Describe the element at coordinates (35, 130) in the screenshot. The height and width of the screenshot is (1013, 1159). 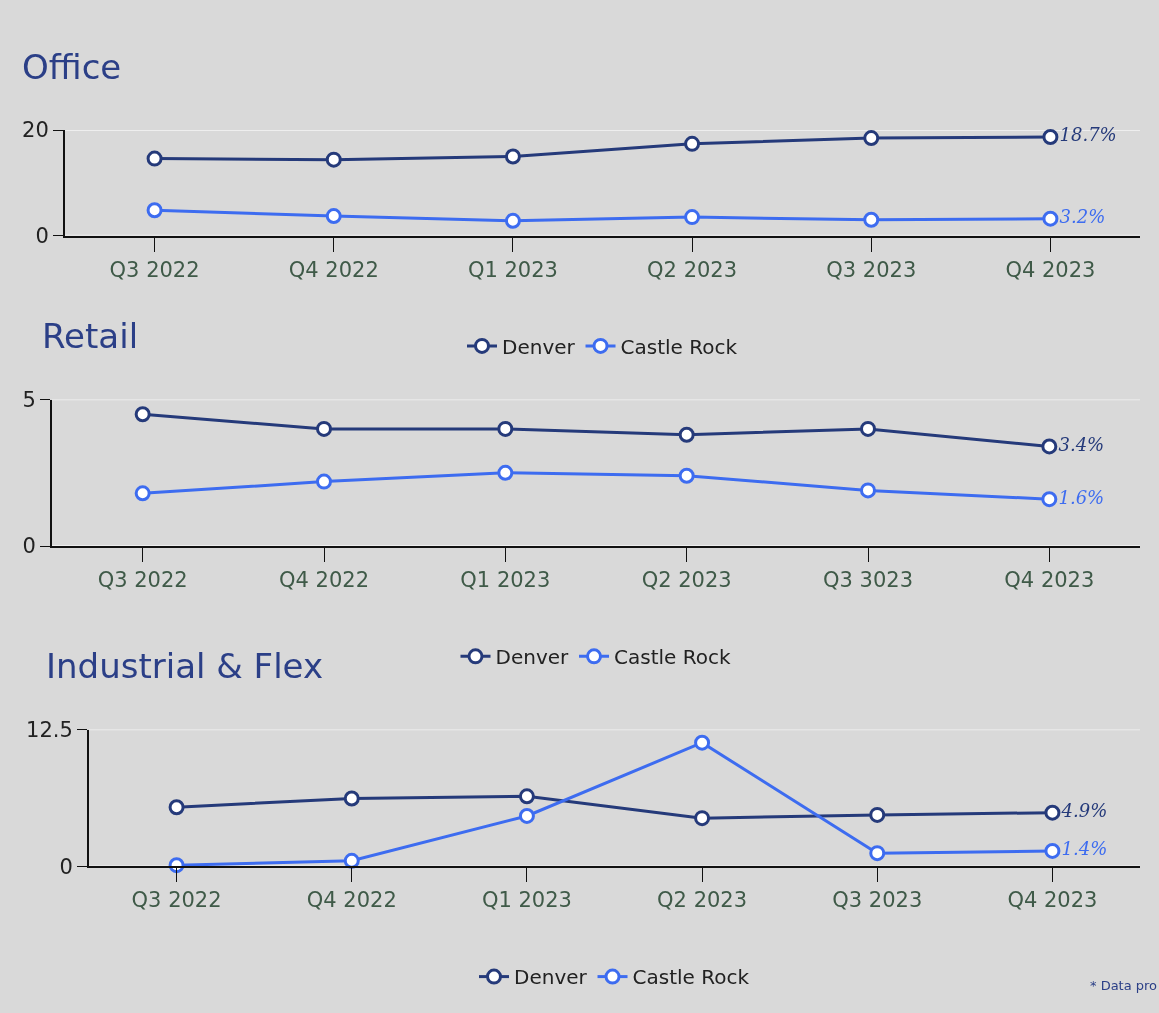
I see `y-tick-label: 20` at that location.